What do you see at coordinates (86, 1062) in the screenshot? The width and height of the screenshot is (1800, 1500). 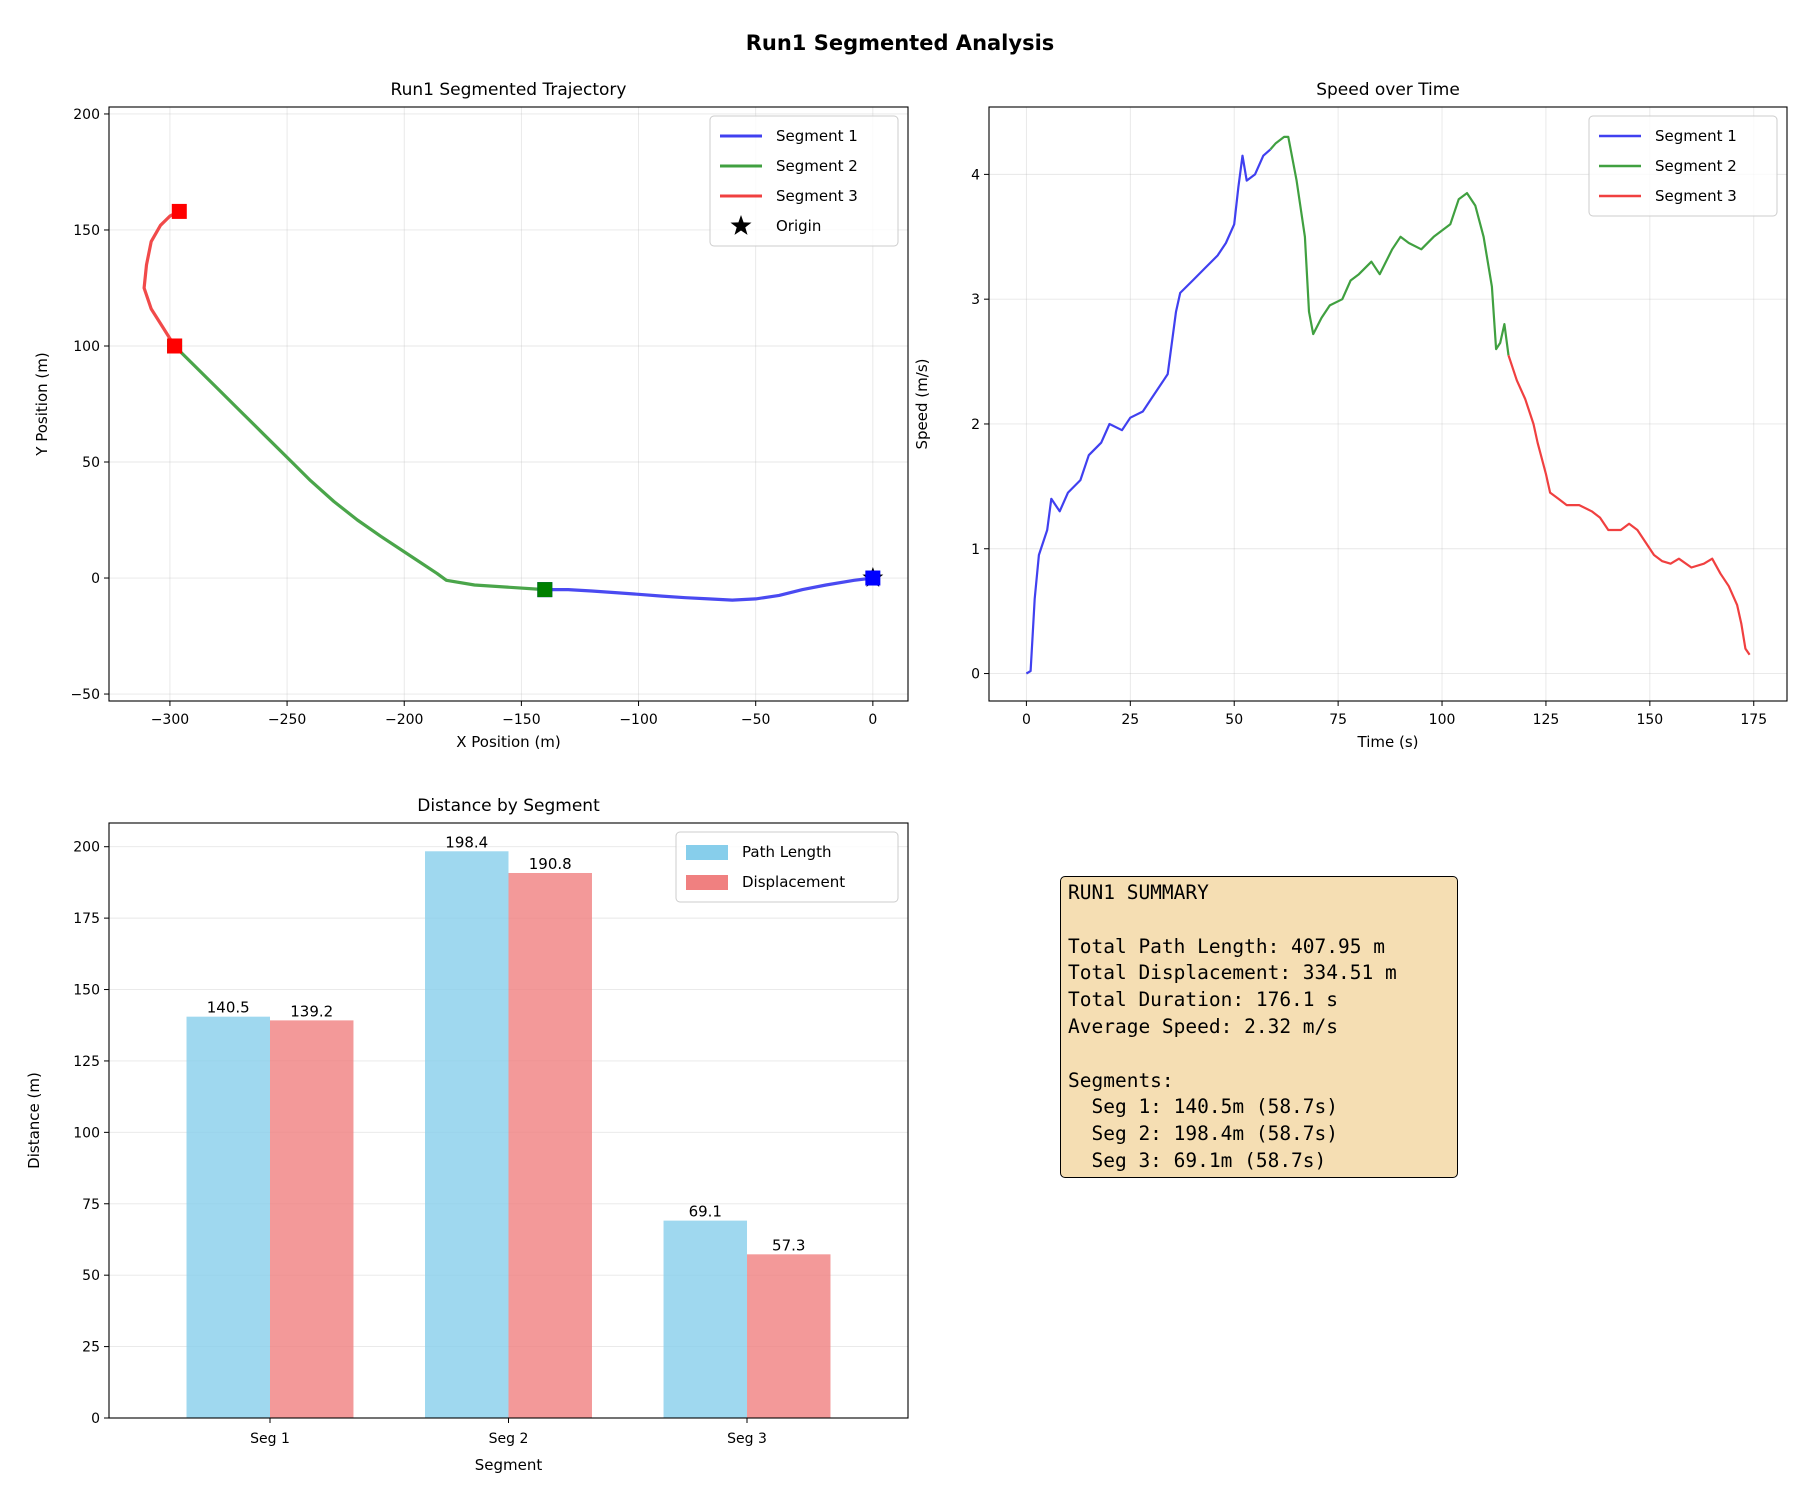 I see `y-tick-label: 125` at bounding box center [86, 1062].